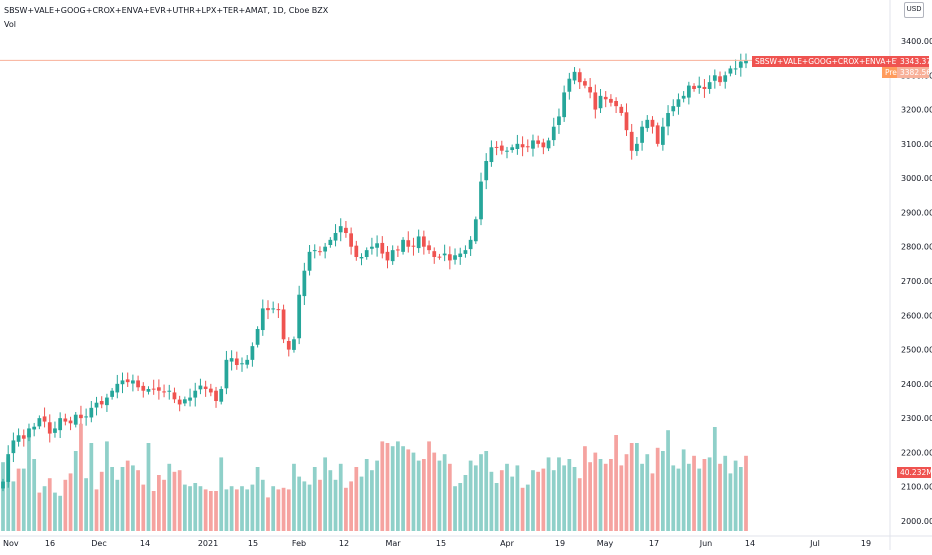  I want to click on currency-badge: USD, so click(914, 10).